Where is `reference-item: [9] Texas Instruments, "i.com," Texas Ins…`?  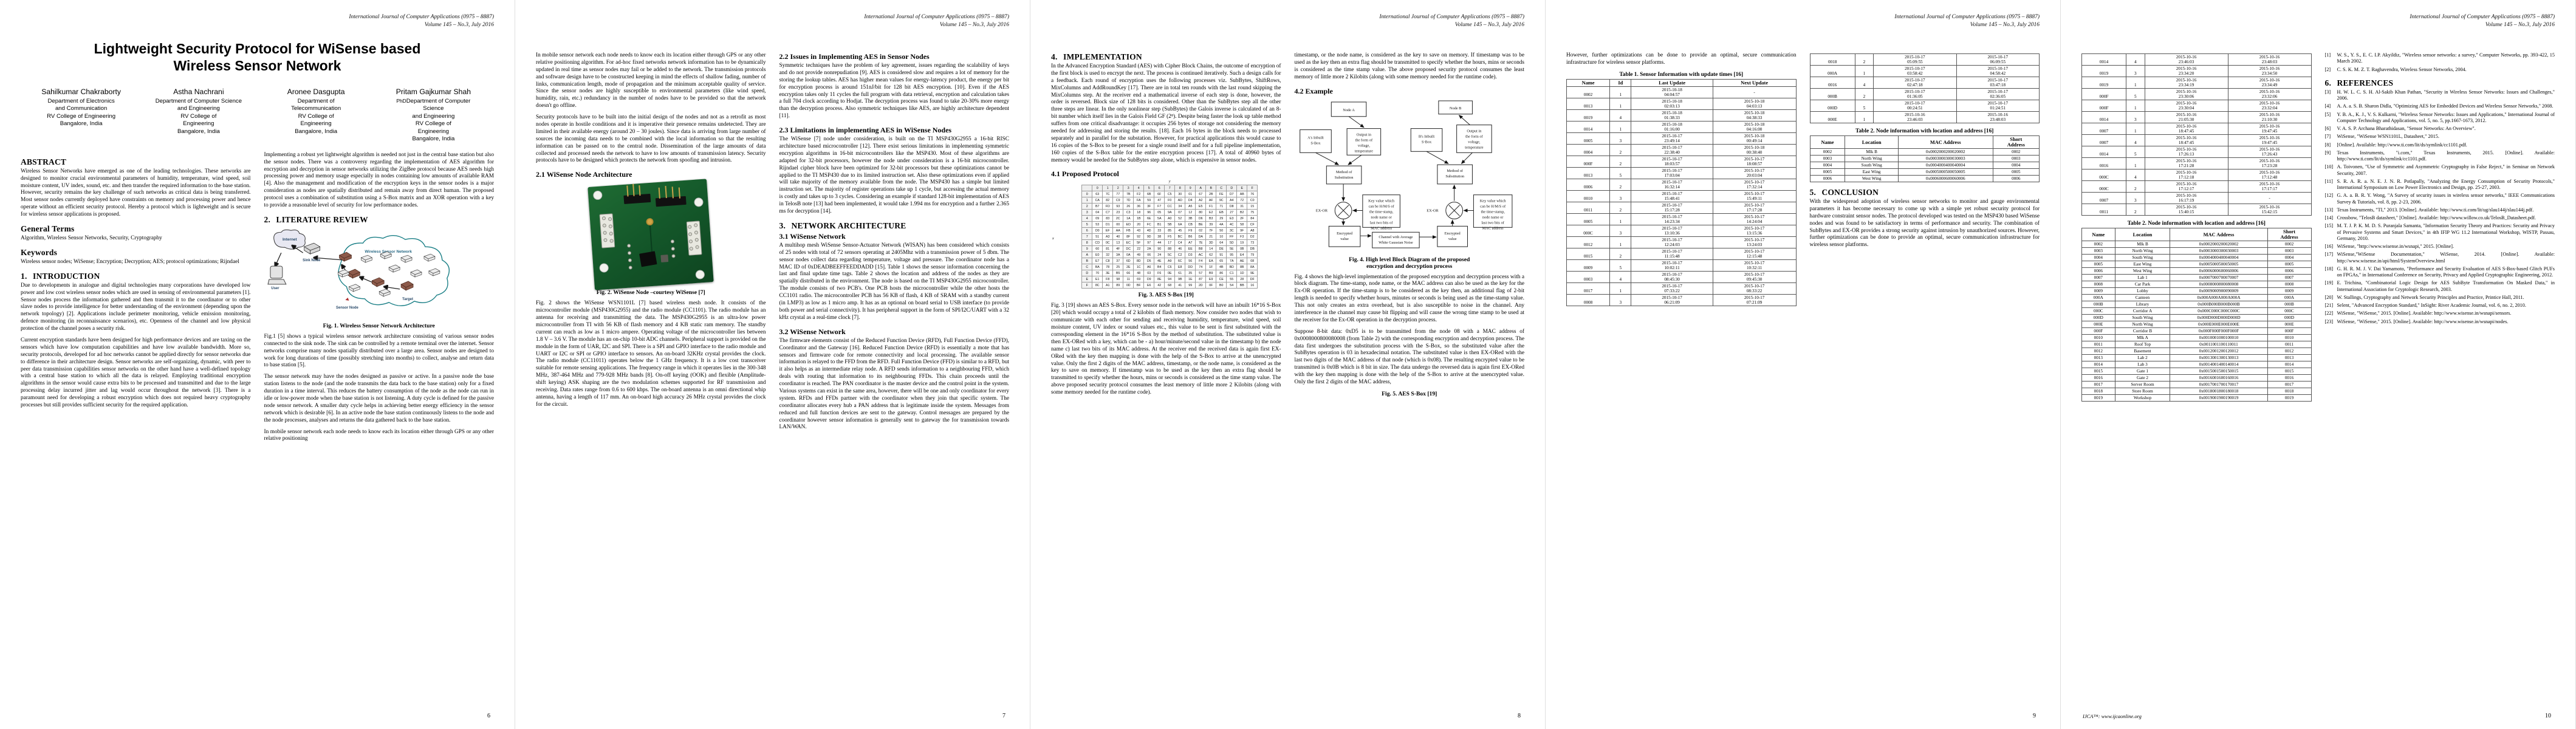 reference-item: [9] Texas Instruments, "i.com," Texas Ins… is located at coordinates (2440, 156).